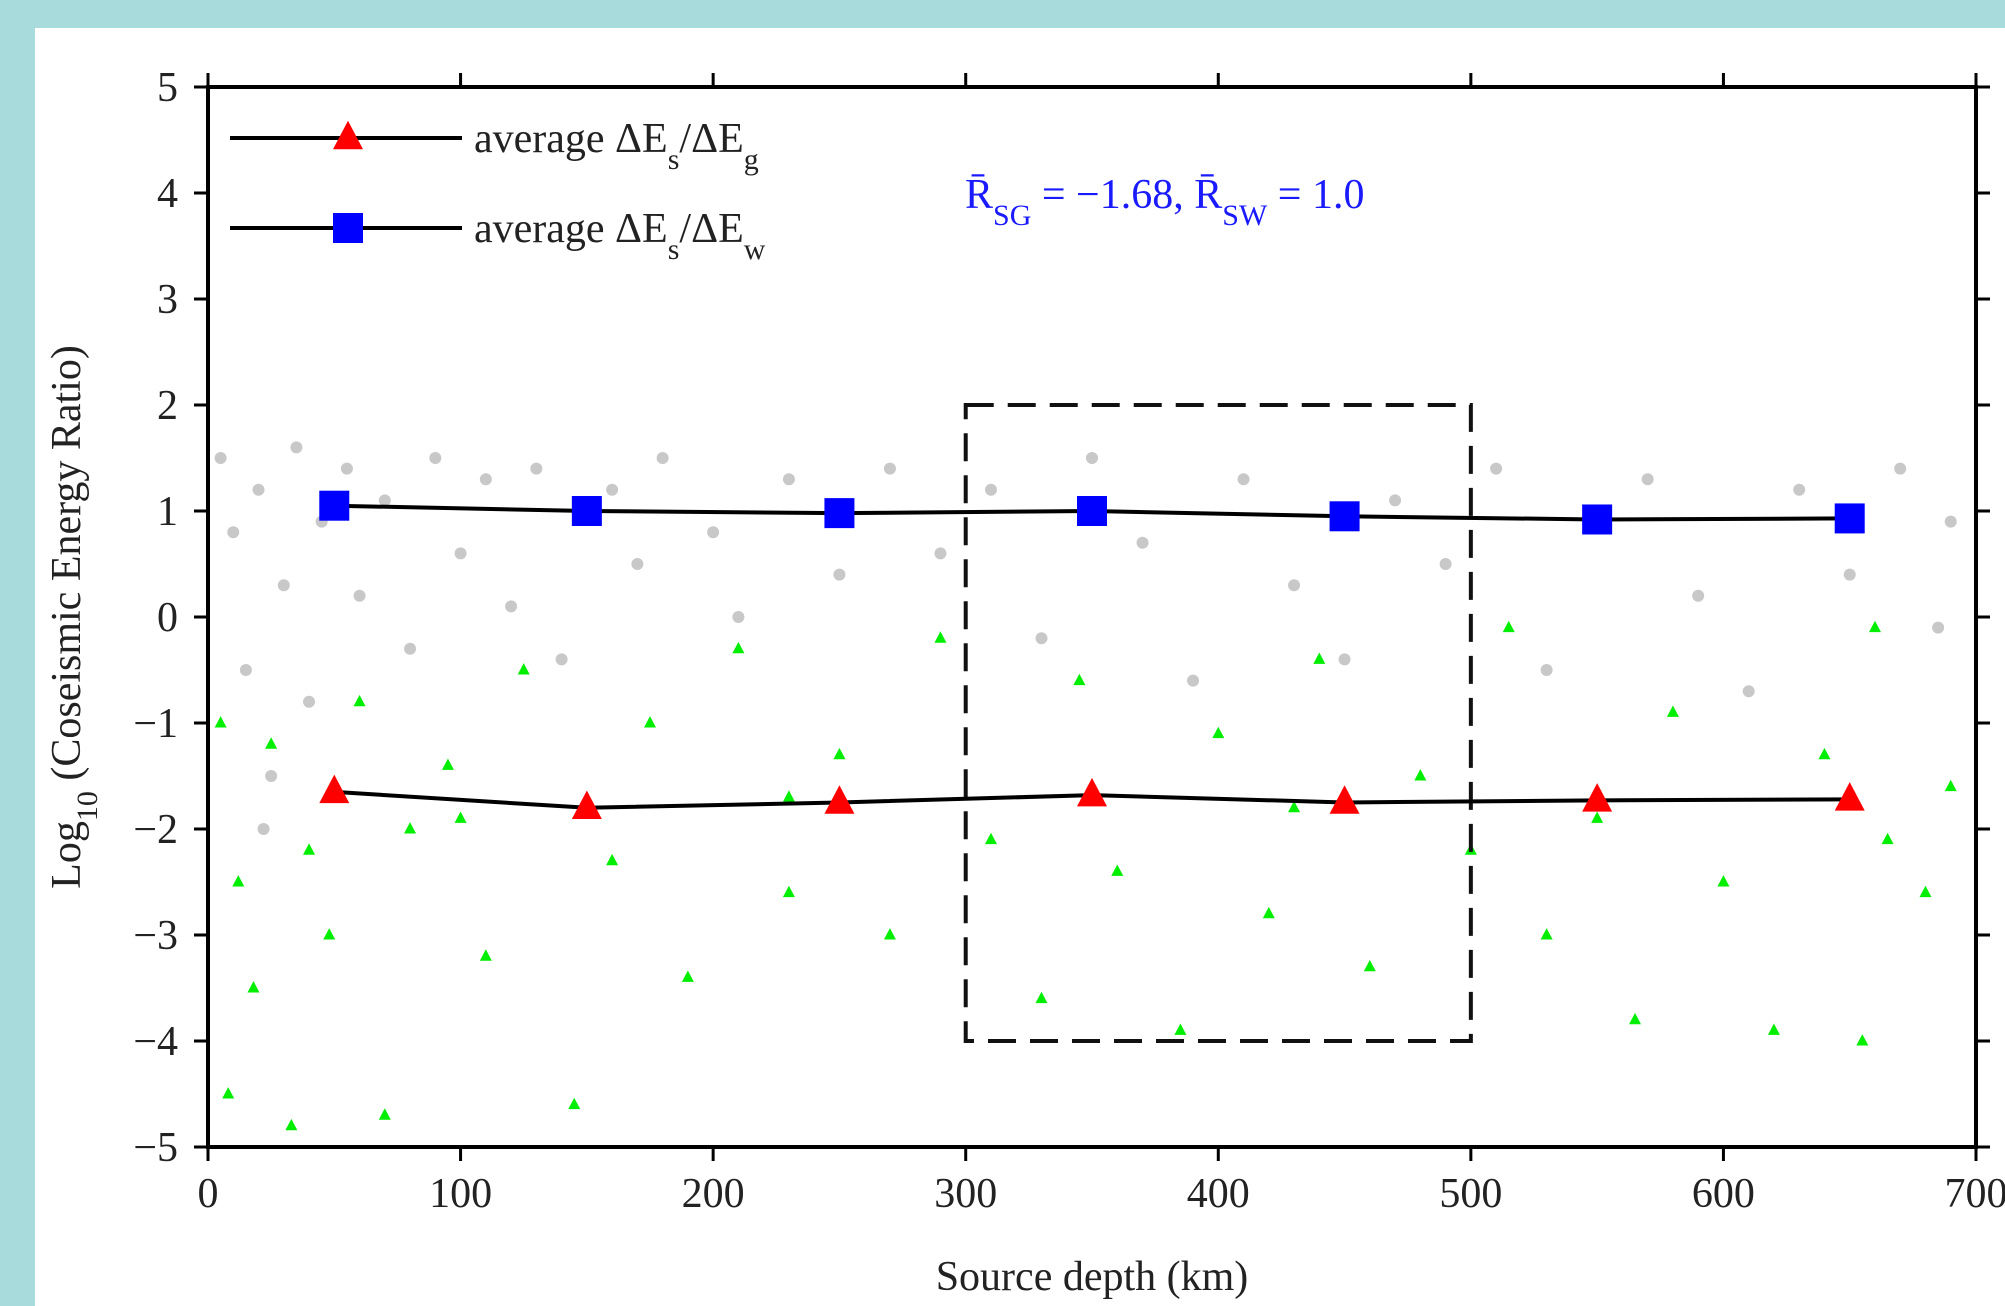  What do you see at coordinates (1218, 723) in the screenshot?
I see `highlight-box` at bounding box center [1218, 723].